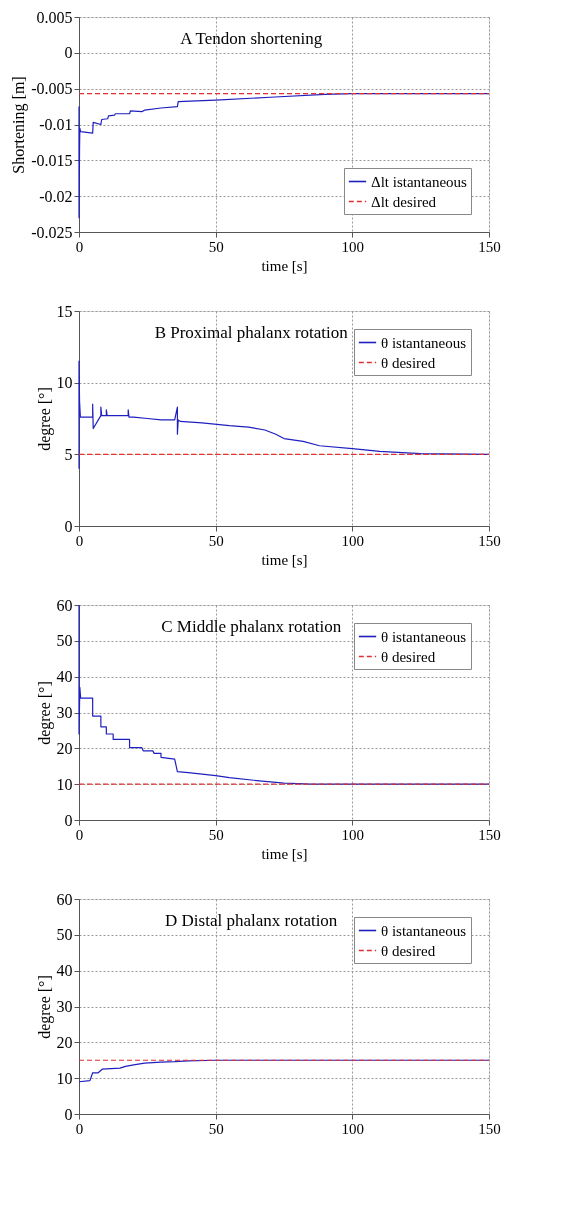 This screenshot has width=564, height=1226. What do you see at coordinates (64, 311) in the screenshot?
I see `y-tick-label: 15` at bounding box center [64, 311].